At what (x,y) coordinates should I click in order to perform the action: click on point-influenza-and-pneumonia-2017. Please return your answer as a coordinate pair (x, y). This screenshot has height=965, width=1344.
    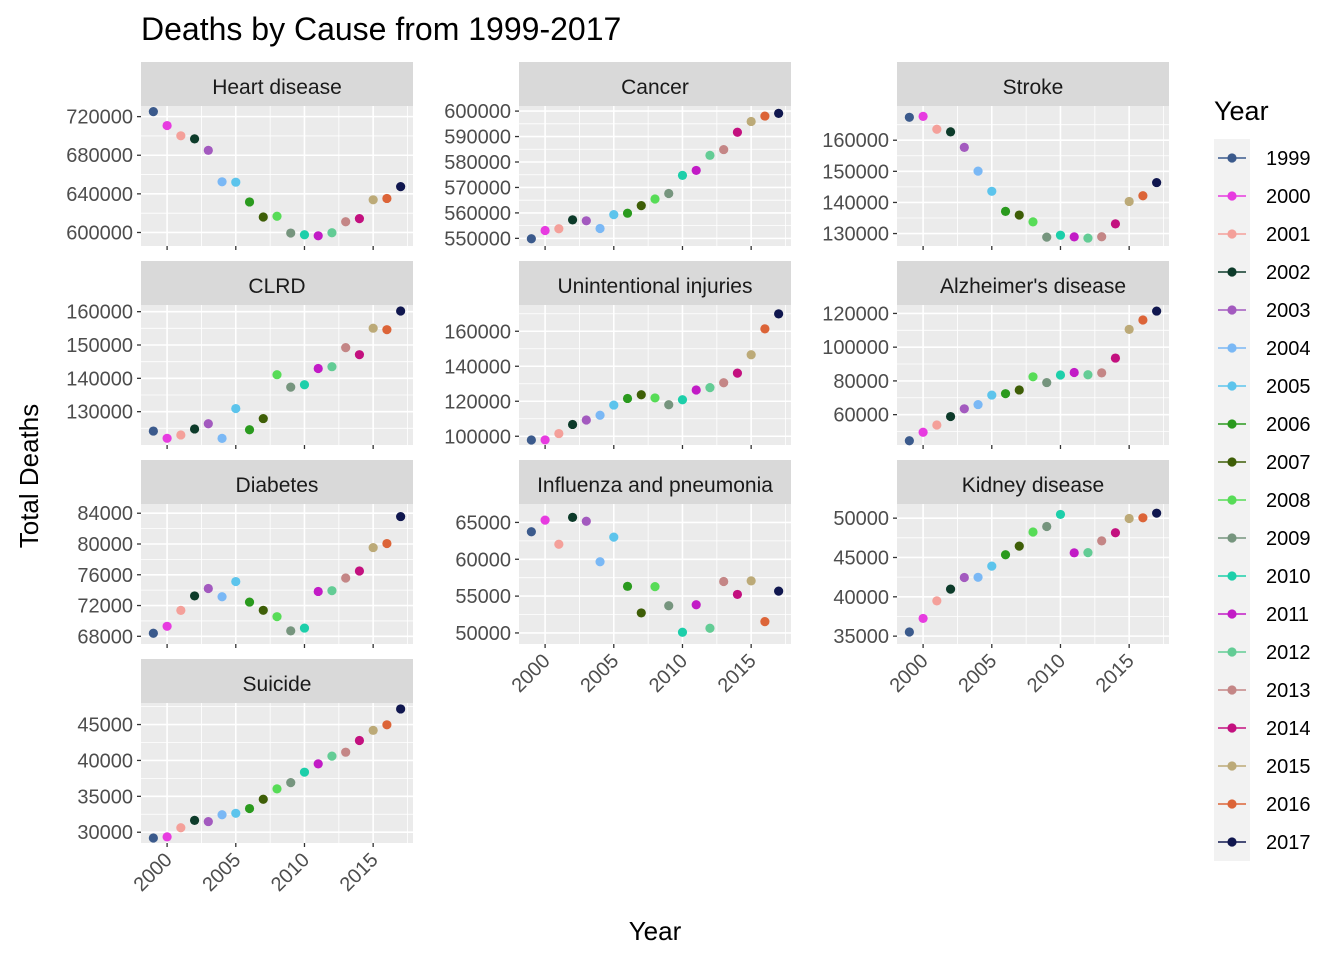
    Looking at the image, I should click on (779, 591).